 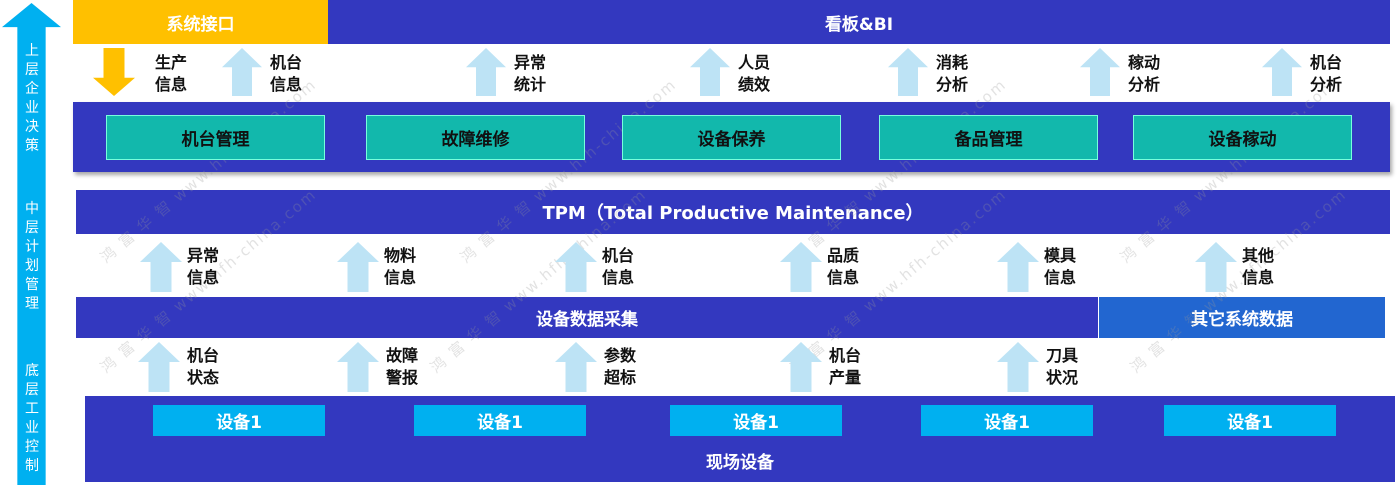 I want to click on side-label-bottom: 底层工业控制, so click(x=32, y=418).